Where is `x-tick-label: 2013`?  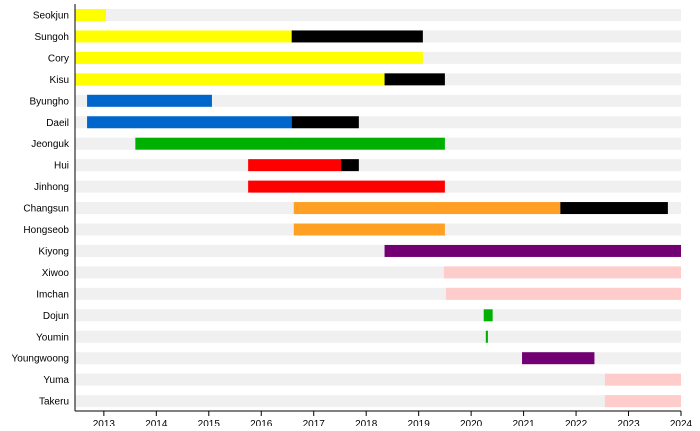
x-tick-label: 2013 is located at coordinates (104, 422).